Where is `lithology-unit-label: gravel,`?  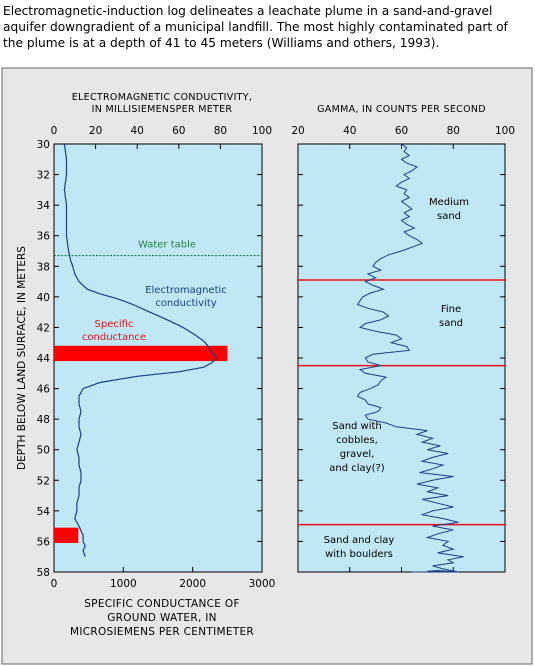
lithology-unit-label: gravel, is located at coordinates (357, 454).